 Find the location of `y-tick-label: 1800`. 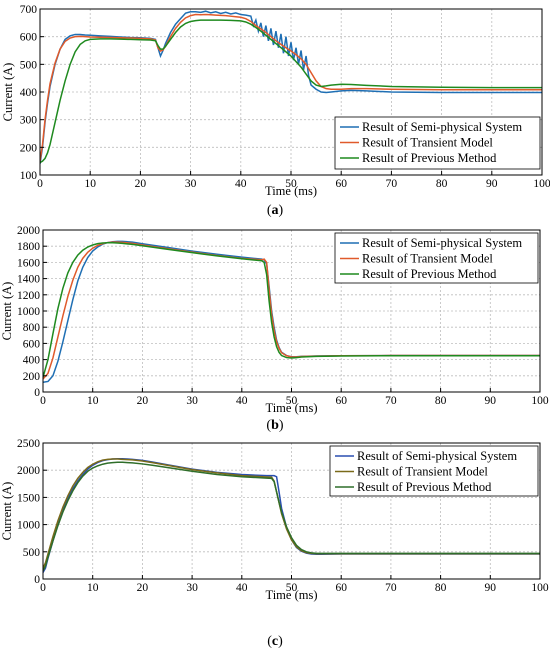

y-tick-label: 1800 is located at coordinates (28, 247).